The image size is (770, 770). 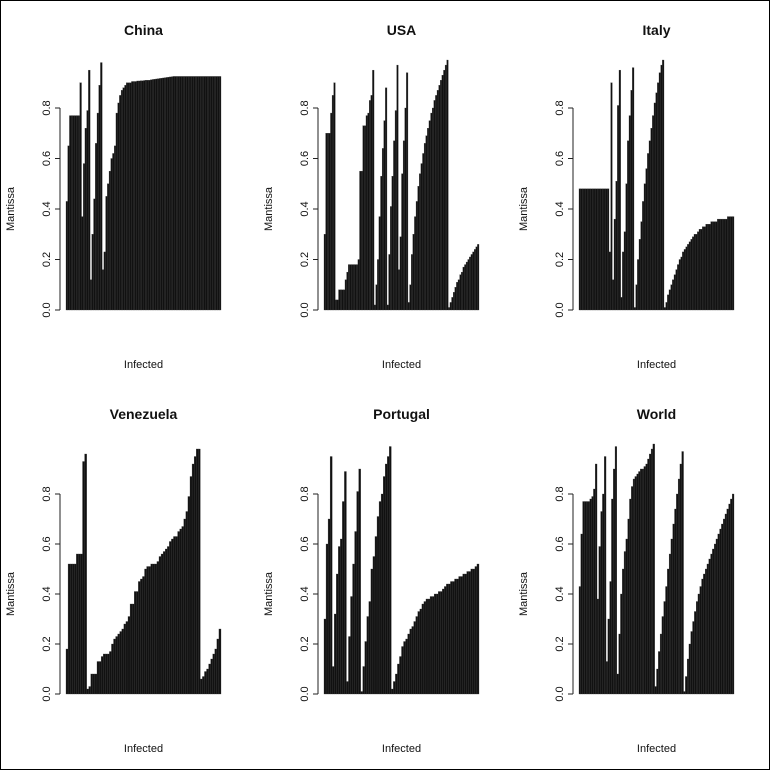 What do you see at coordinates (305, 693) in the screenshot?
I see `y-tick-label: 0.0` at bounding box center [305, 693].